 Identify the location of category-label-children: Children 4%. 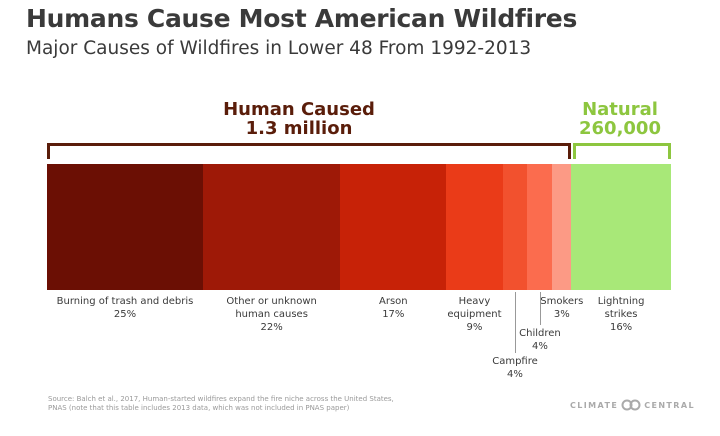
(540, 340).